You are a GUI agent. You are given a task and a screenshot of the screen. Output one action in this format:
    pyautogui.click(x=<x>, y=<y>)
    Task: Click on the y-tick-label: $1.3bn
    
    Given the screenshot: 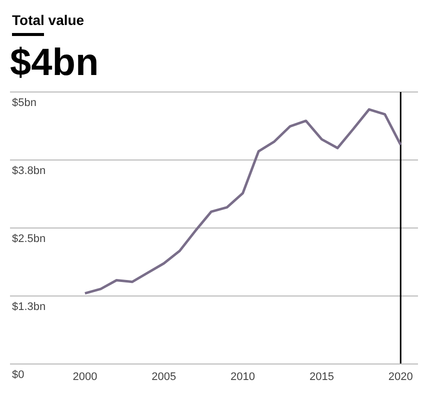 What is the action you would take?
    pyautogui.click(x=29, y=307)
    